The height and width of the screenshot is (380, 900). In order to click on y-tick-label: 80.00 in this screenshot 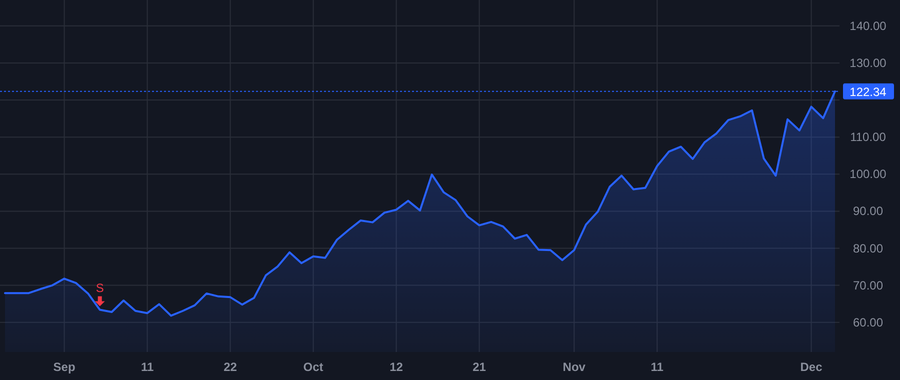, I will do `click(868, 248)`.